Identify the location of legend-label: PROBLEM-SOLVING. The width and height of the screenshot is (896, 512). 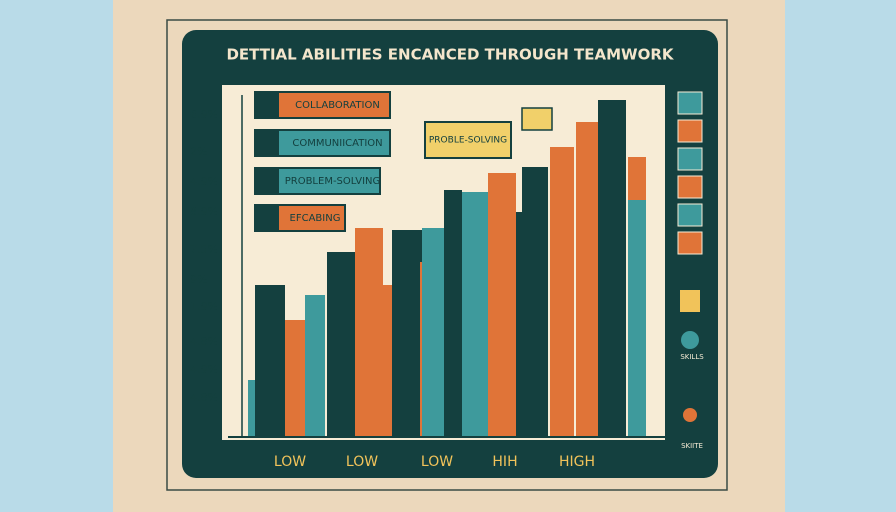
(333, 181).